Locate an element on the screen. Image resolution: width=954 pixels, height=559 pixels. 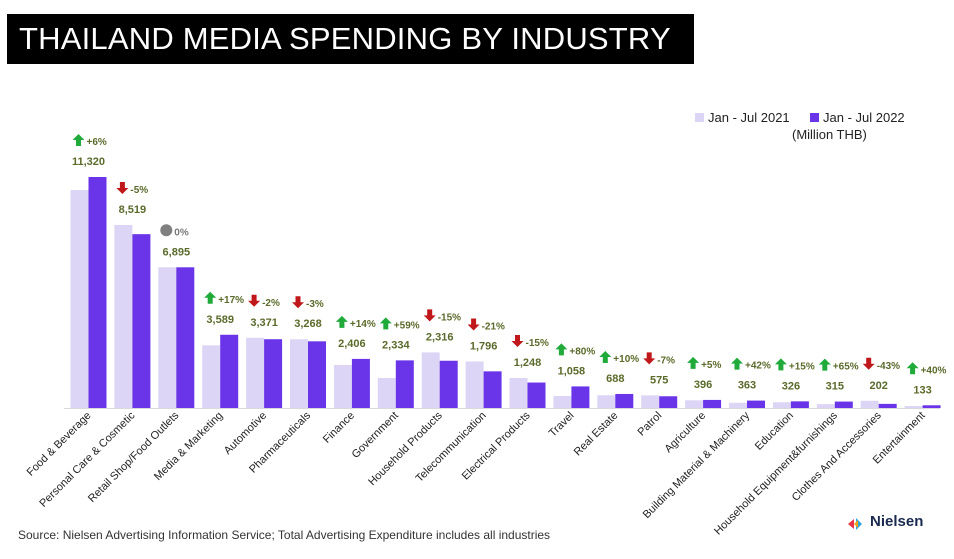
data-label: 202 is located at coordinates (879, 386).